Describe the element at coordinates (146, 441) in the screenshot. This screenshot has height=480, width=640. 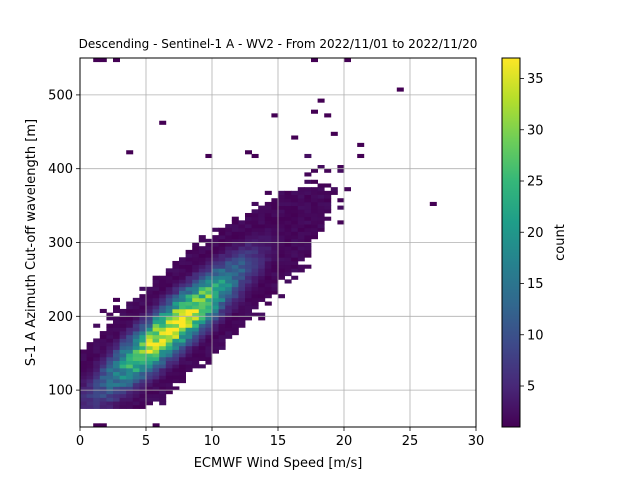
I see `x-tick-label: 5` at that location.